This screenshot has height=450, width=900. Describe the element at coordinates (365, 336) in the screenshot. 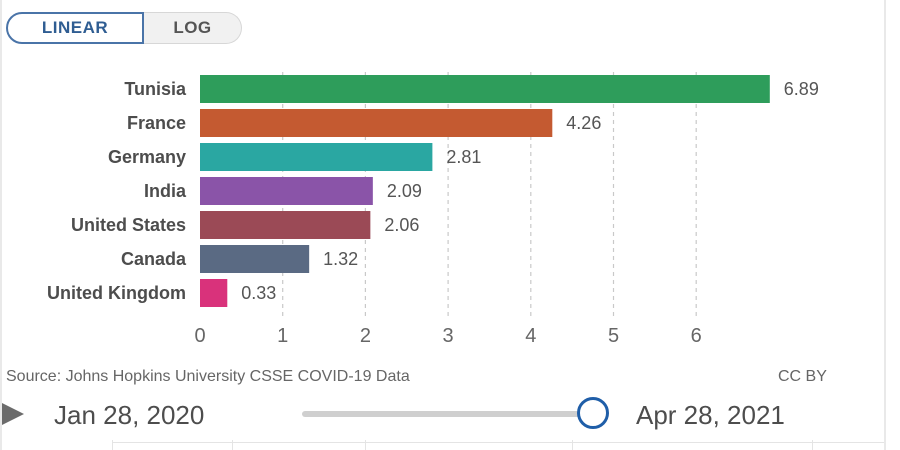

I see `x-tick-label: 2` at that location.